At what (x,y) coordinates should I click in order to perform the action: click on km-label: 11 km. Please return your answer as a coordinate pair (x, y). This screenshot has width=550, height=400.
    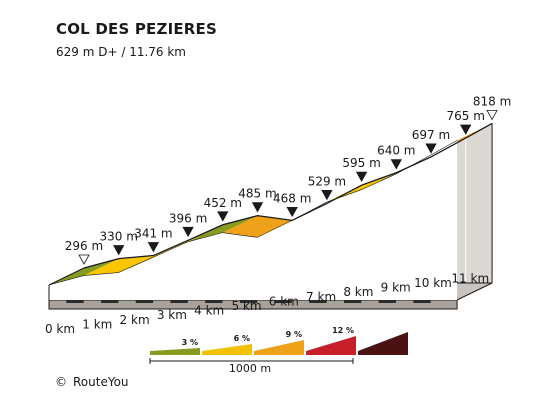
    Looking at the image, I should click on (470, 278).